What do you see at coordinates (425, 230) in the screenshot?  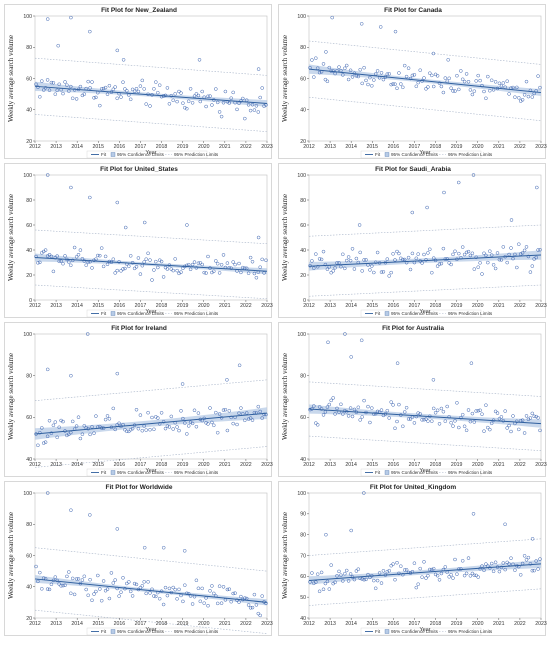 I see `prediction-upper-line` at bounding box center [425, 230].